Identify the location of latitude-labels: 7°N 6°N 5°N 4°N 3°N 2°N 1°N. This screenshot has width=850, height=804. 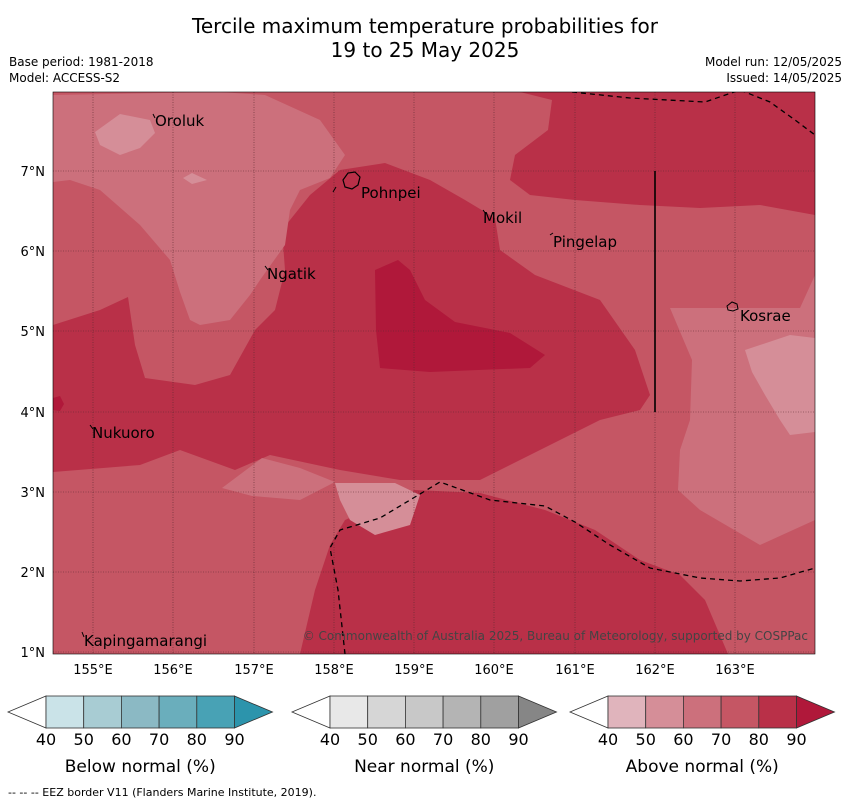
(33, 413).